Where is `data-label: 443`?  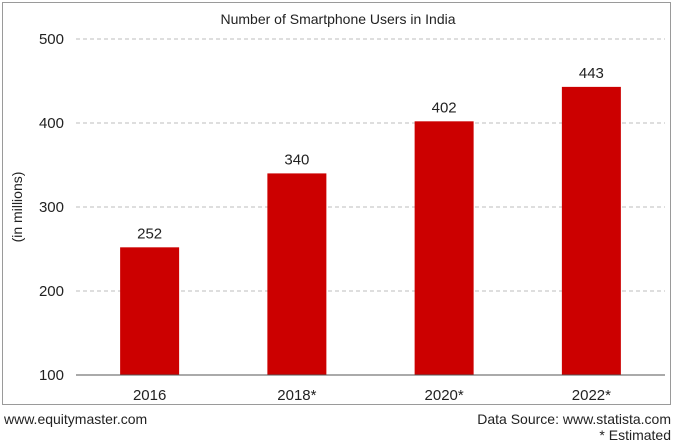
data-label: 443 is located at coordinates (591, 73).